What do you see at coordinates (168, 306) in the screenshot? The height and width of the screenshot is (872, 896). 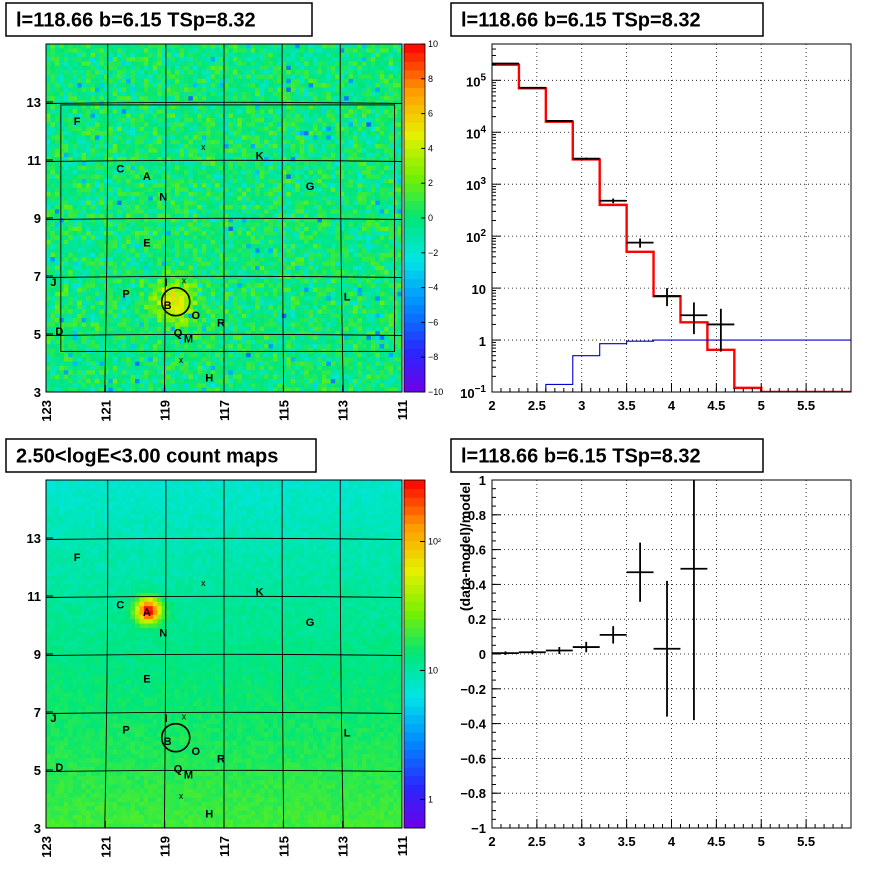 I see `source-label: B` at bounding box center [168, 306].